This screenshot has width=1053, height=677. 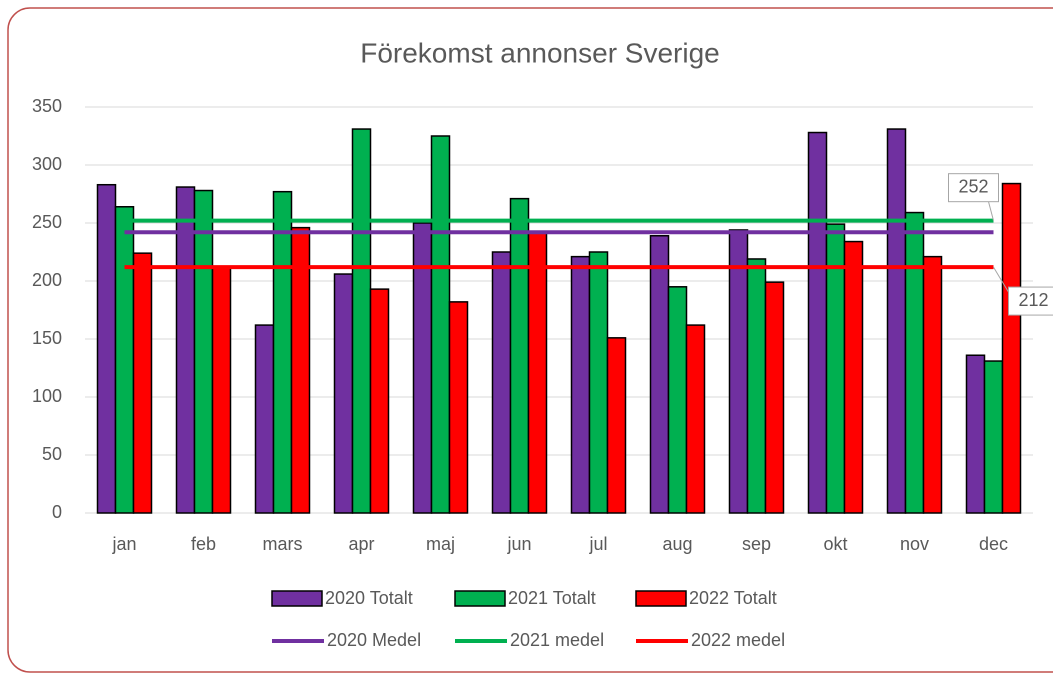 What do you see at coordinates (835, 544) in the screenshot?
I see `x-tick-label: okt` at bounding box center [835, 544].